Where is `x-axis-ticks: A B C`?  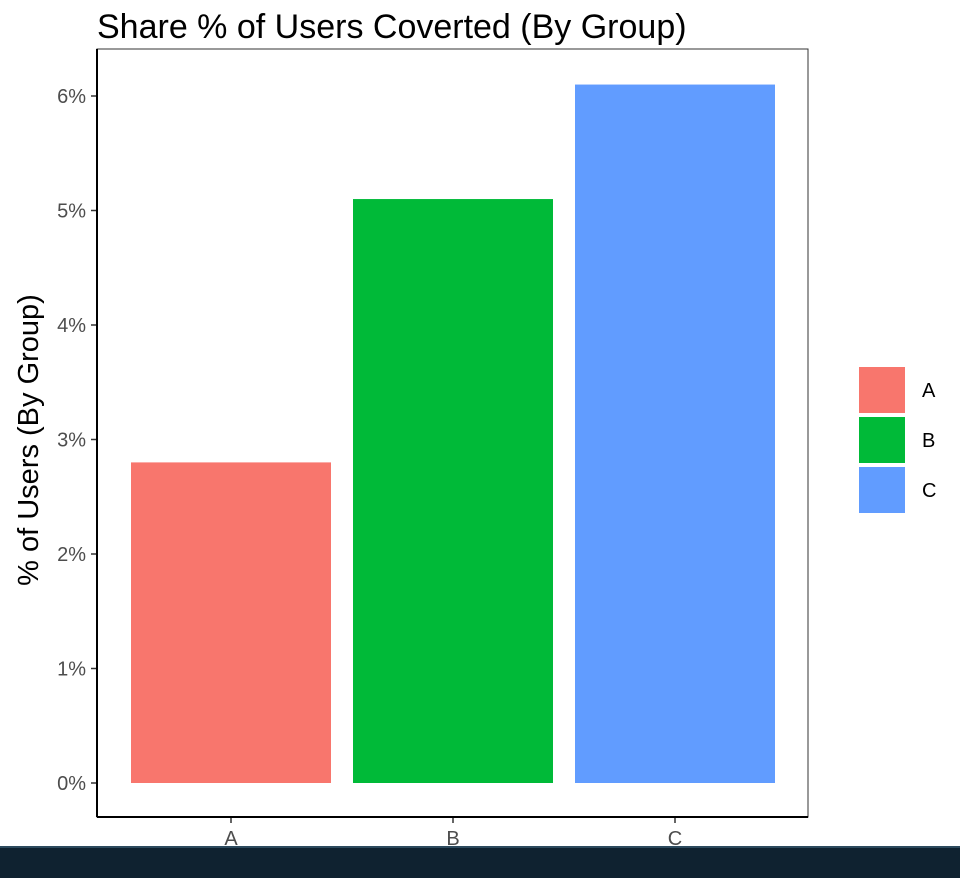 x-axis-ticks: A B C is located at coordinates (453, 831).